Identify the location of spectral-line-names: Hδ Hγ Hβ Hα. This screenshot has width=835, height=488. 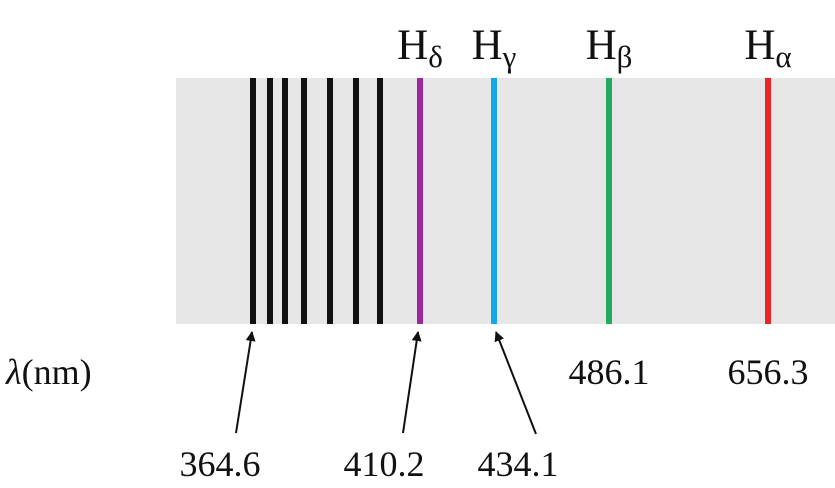
(594, 48).